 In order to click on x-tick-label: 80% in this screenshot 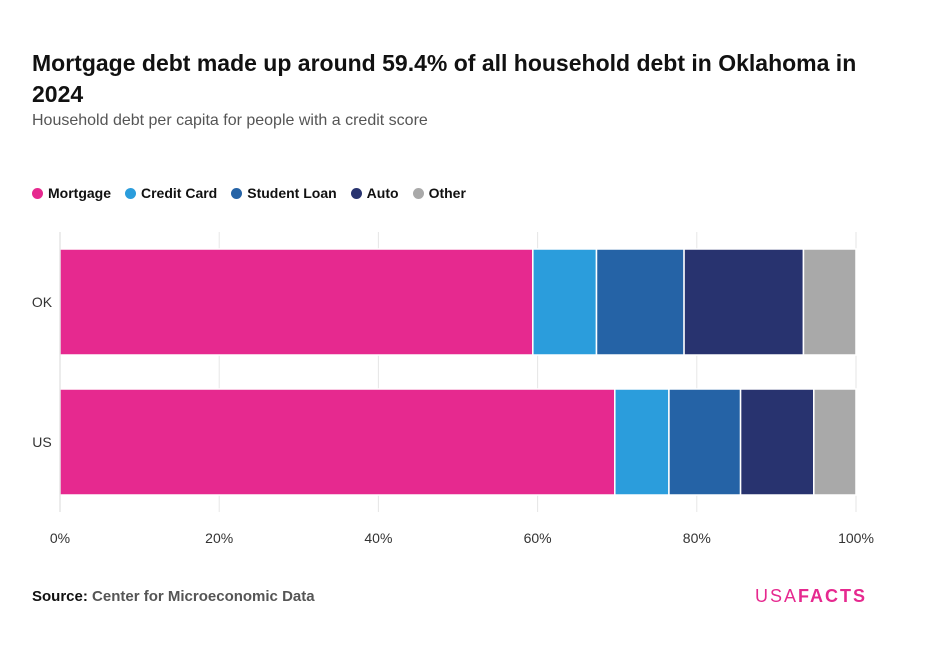, I will do `click(697, 538)`.